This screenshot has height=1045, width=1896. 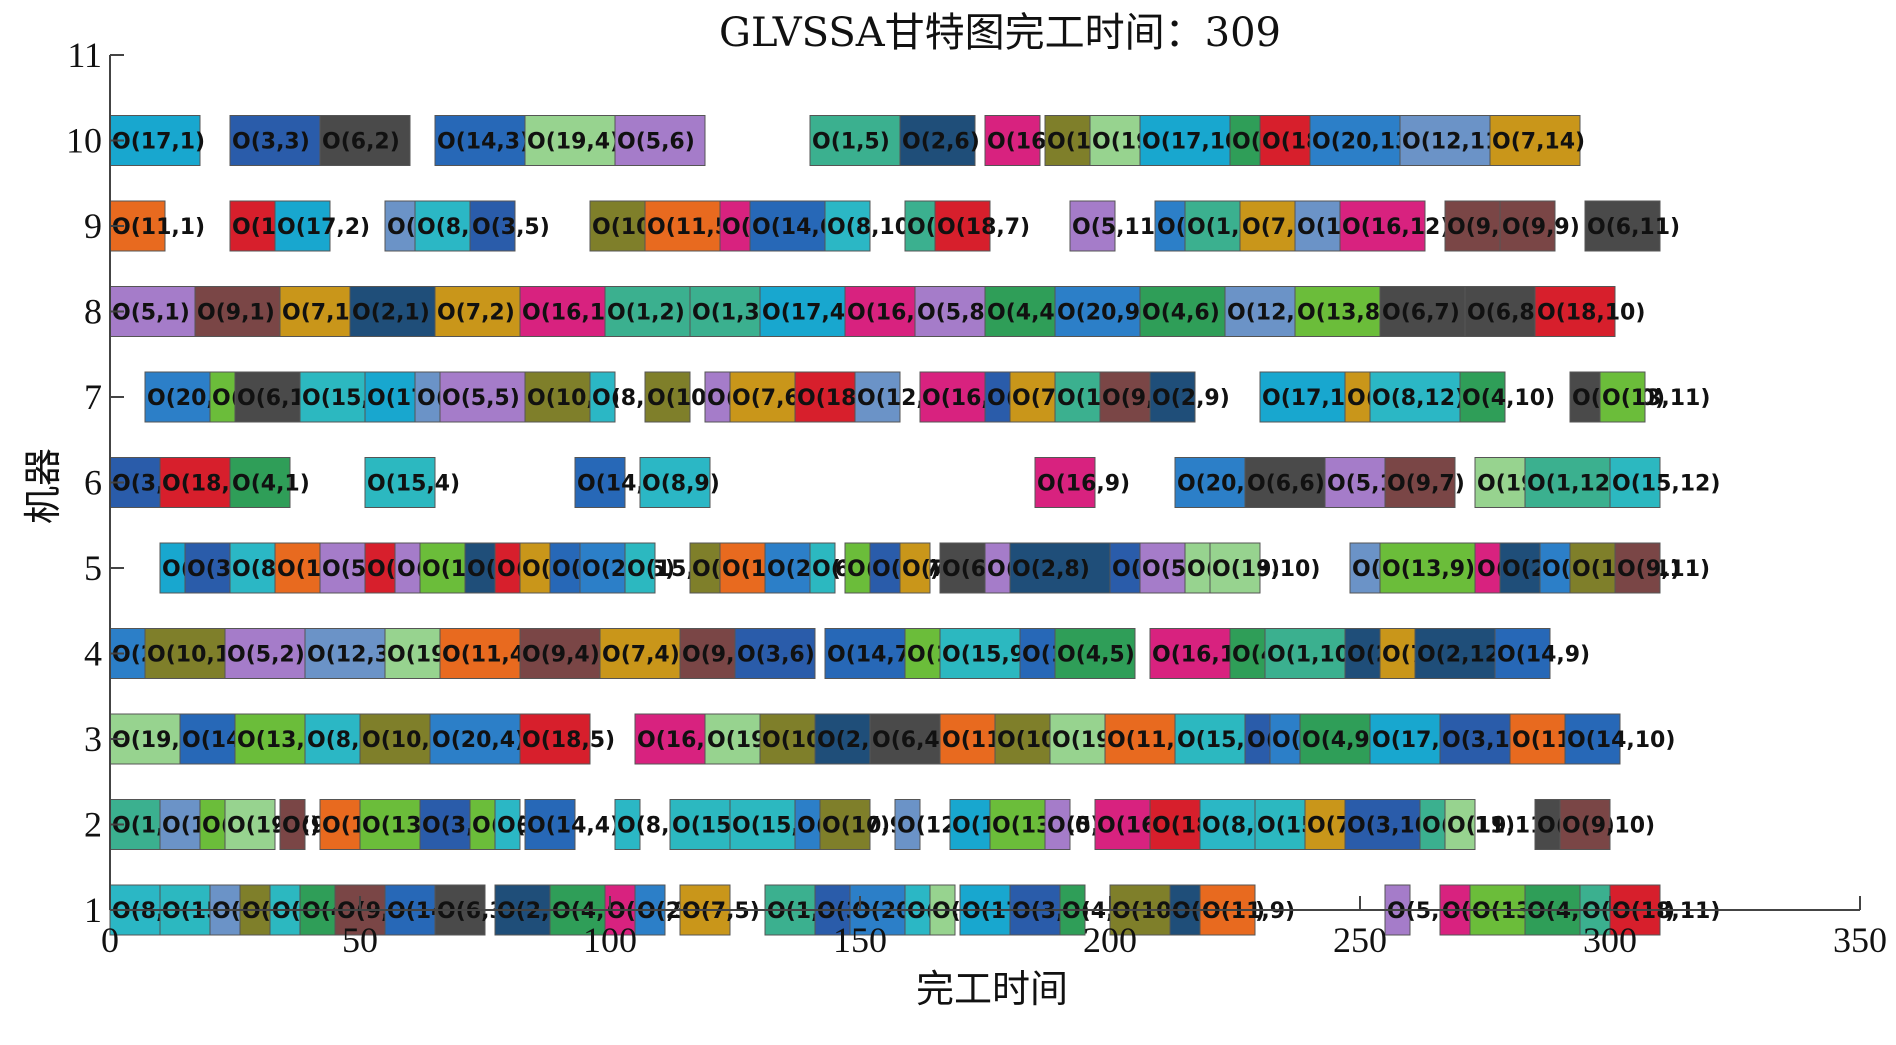 I want to click on y-tick-label: 3, so click(x=93, y=739).